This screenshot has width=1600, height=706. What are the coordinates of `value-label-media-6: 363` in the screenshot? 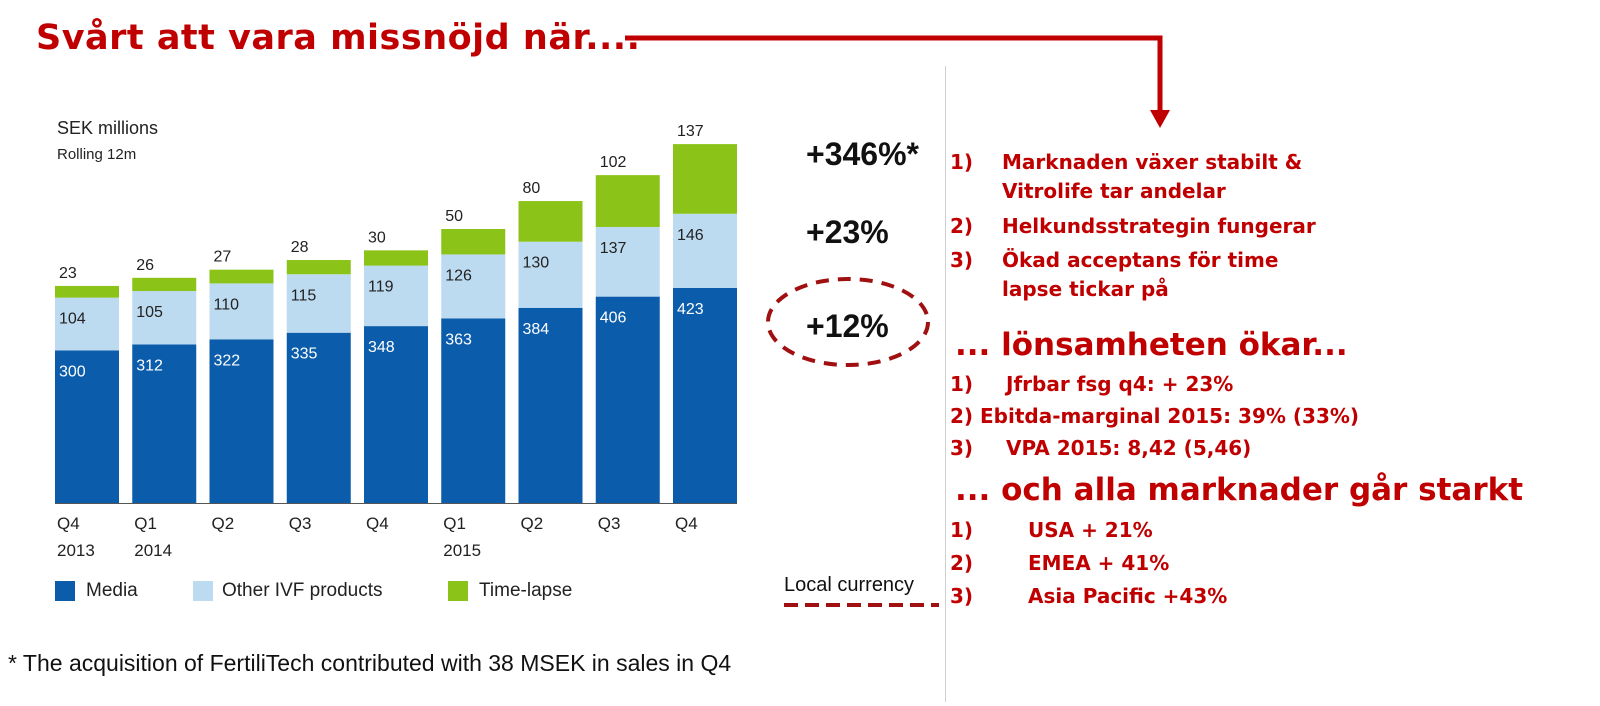 It's located at (458, 339).